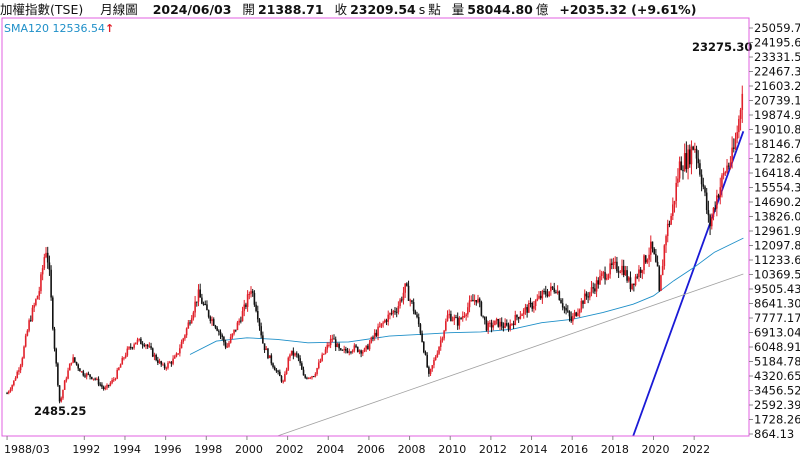 The width and height of the screenshot is (800, 456). Describe the element at coordinates (615, 449) in the screenshot. I see `x-tick-label: 2018` at that location.